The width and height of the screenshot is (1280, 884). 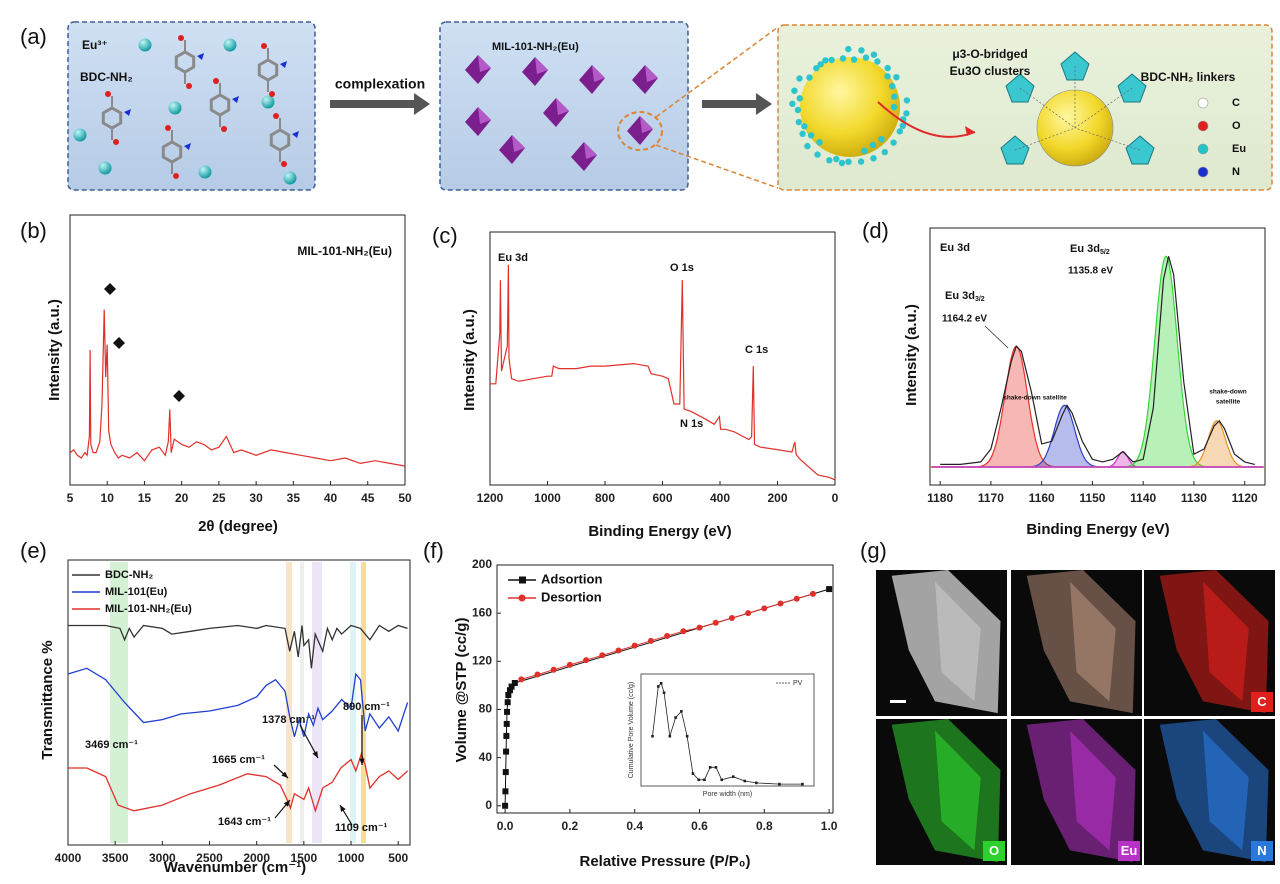 I want to click on annotation-arrow-head, so click(x=284, y=774).